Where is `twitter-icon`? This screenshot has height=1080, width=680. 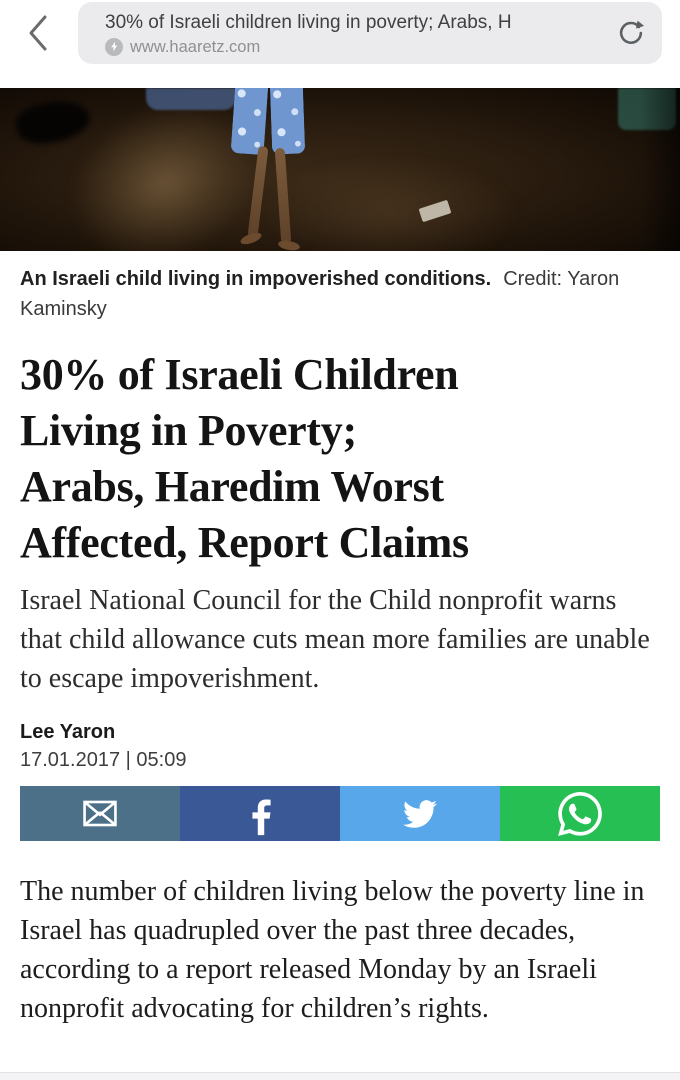 twitter-icon is located at coordinates (420, 813).